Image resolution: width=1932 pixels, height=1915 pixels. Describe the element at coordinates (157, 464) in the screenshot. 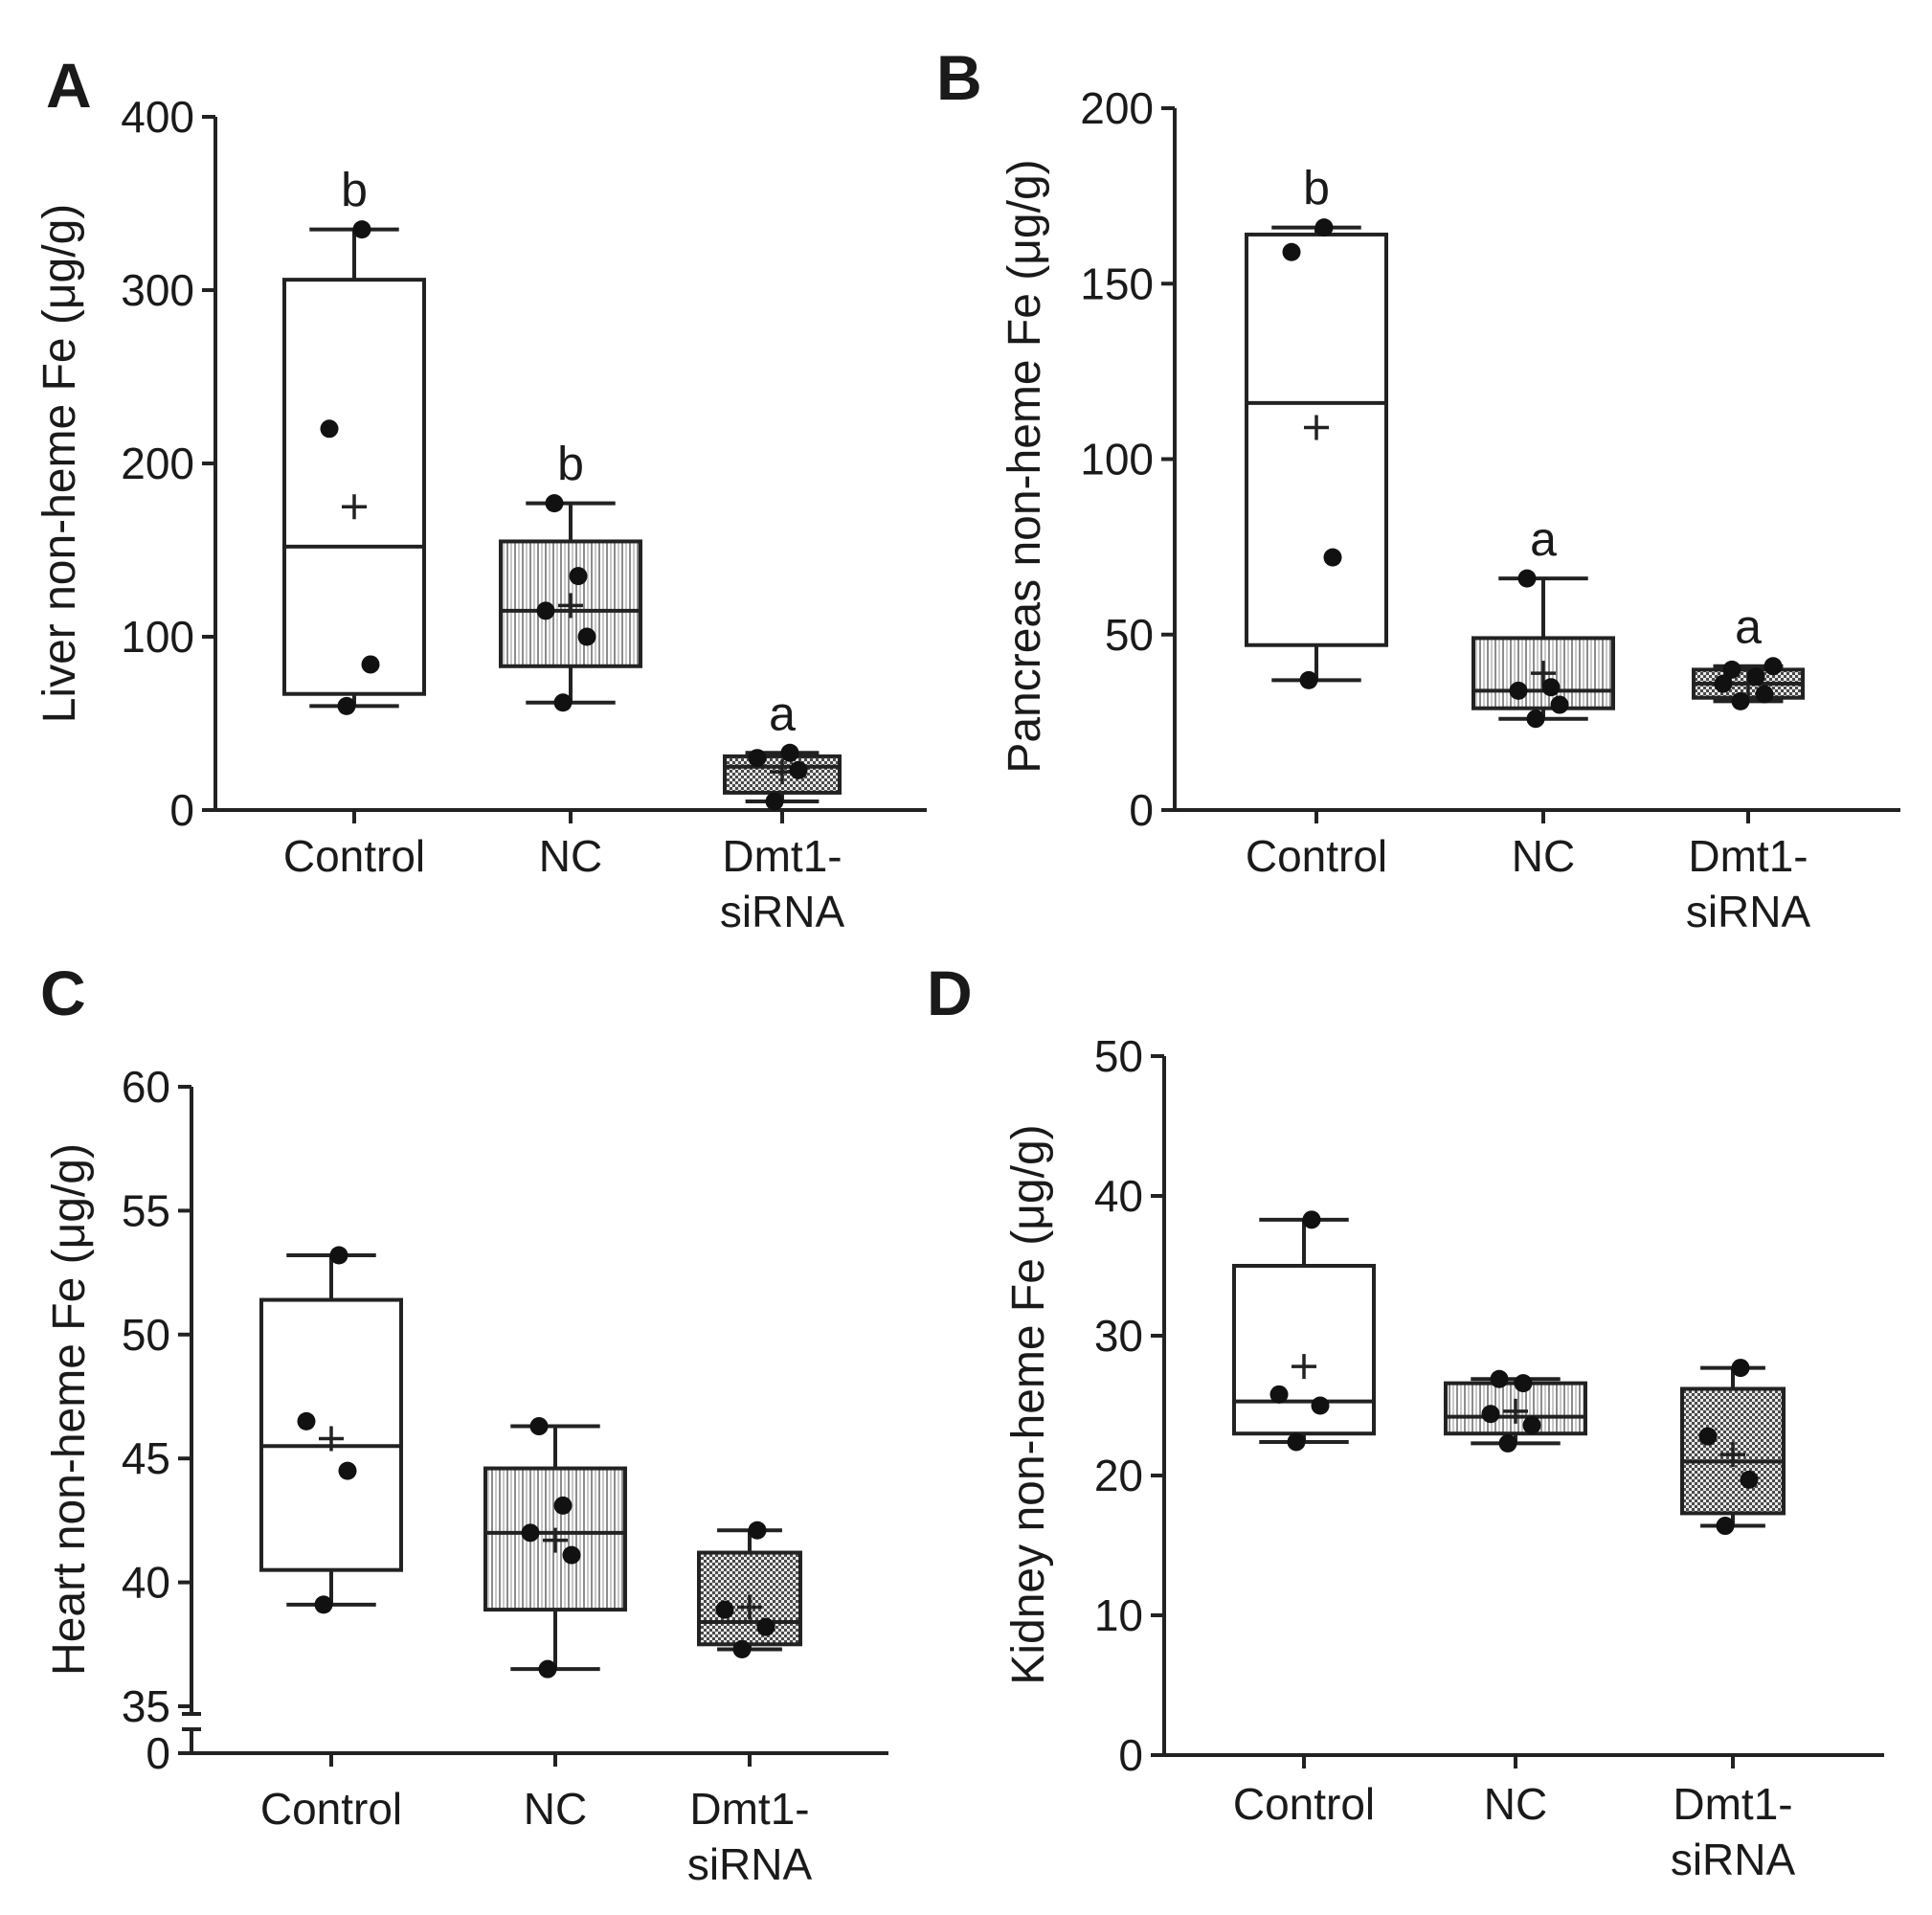

I see `y-tick-label: 200` at that location.